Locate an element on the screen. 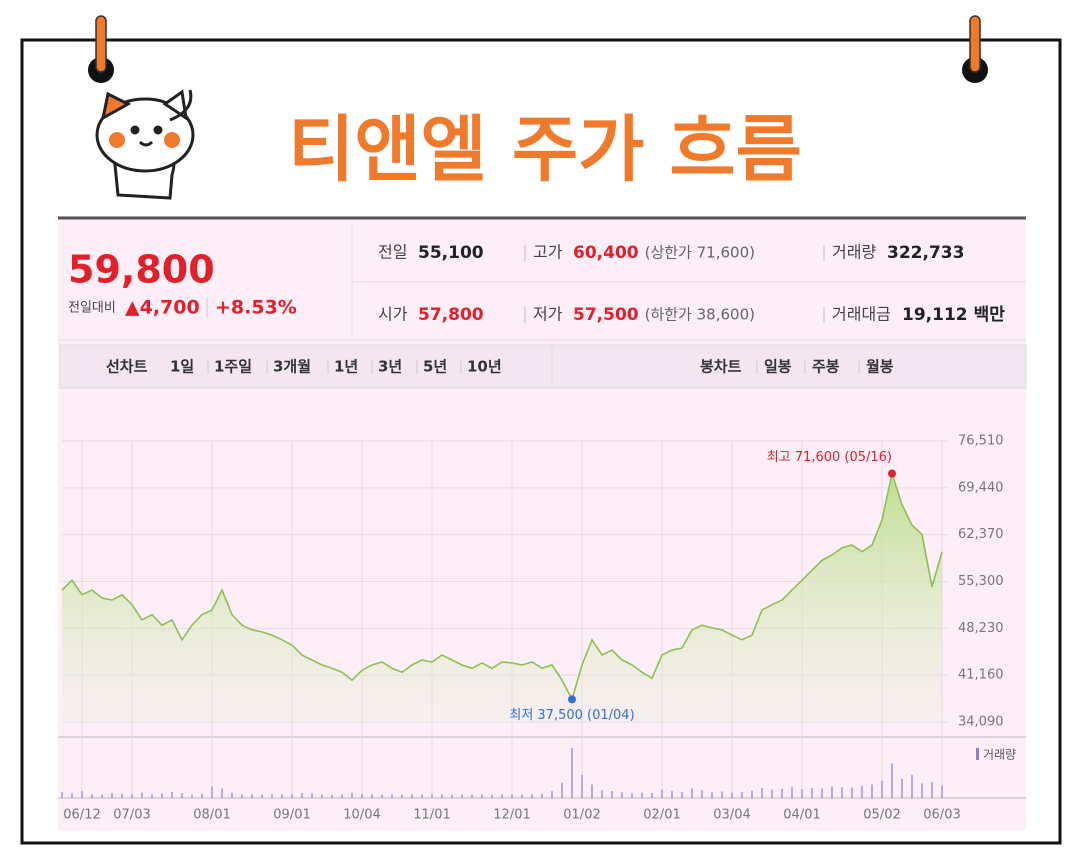  y-tick-label: 41,160 is located at coordinates (981, 675).